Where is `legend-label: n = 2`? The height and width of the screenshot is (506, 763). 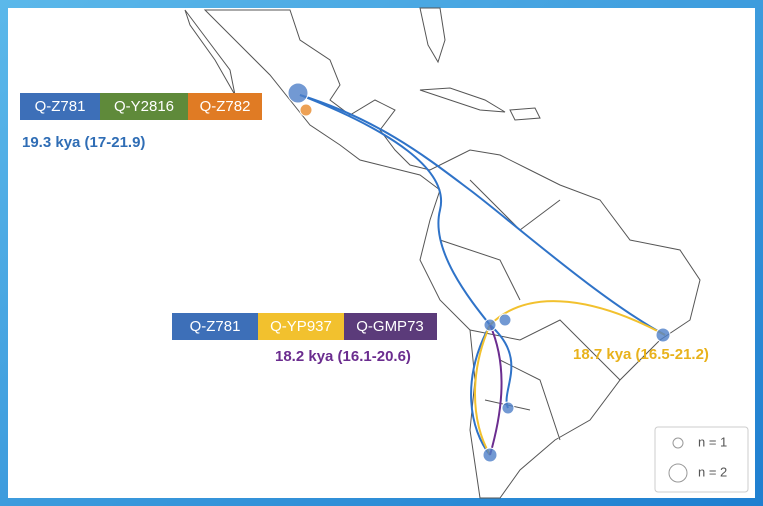
legend-label: n = 2 is located at coordinates (712, 471).